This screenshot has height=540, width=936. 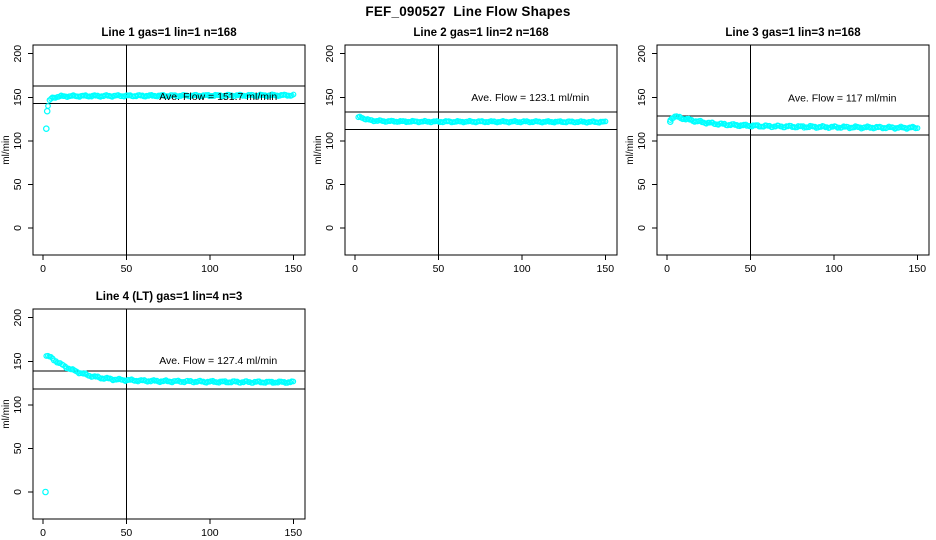 What do you see at coordinates (218, 361) in the screenshot?
I see `ave-flow-annotation: Ave. Flow = 127.4 ml/min` at bounding box center [218, 361].